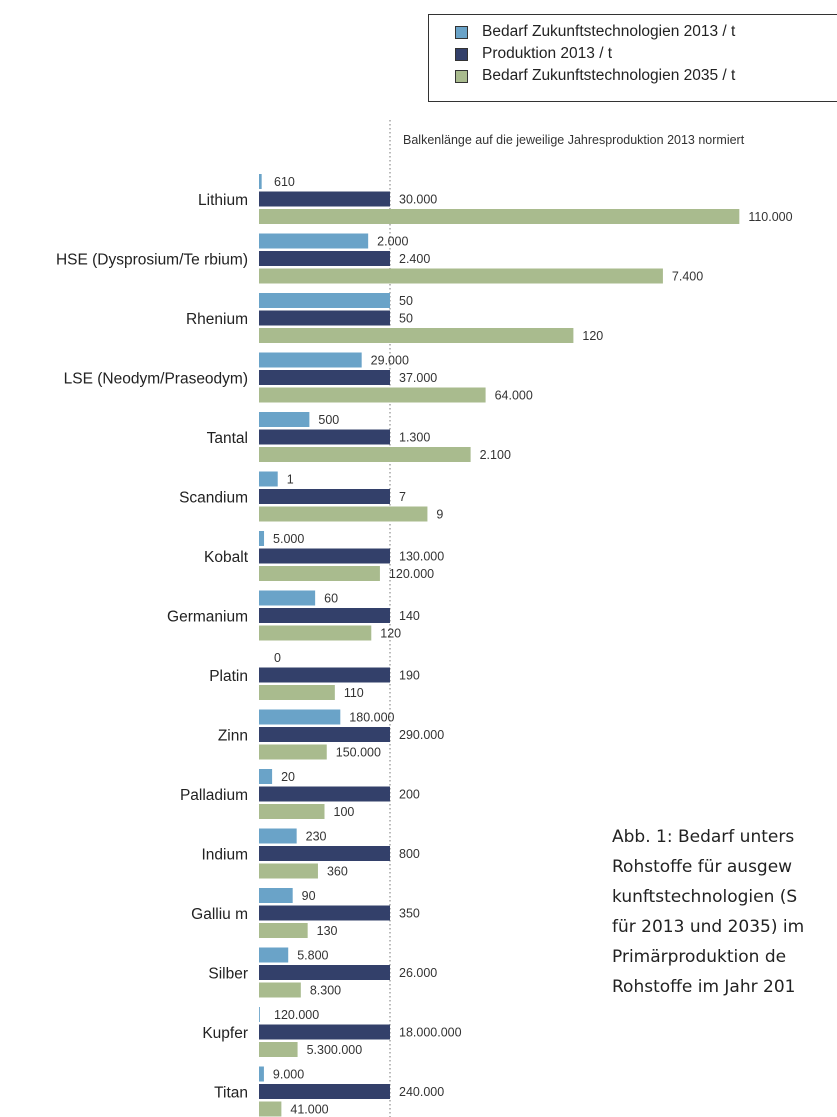 This screenshot has width=837, height=1117. I want to click on data-label: 0, so click(277, 658).